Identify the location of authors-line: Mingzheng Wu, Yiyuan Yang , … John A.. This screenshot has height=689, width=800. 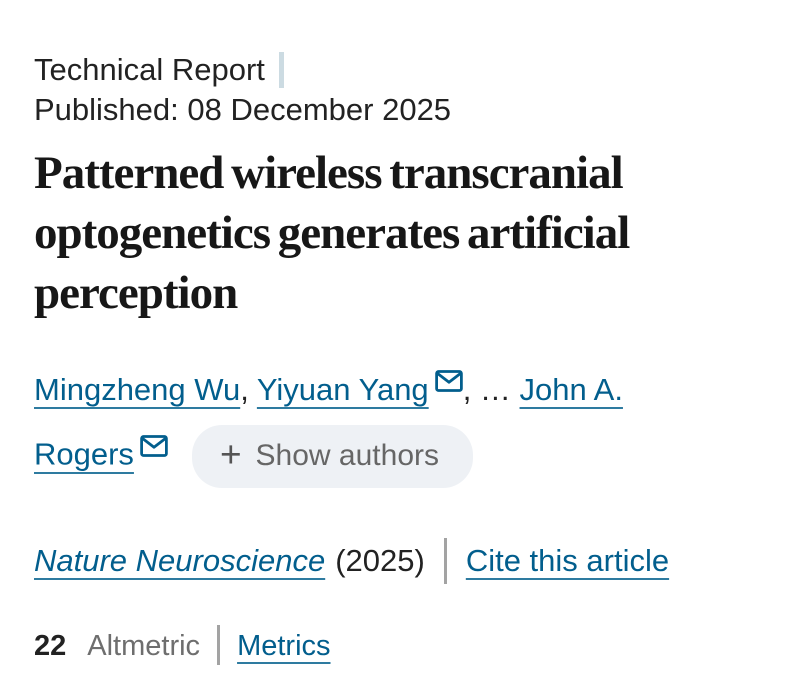
(403, 390).